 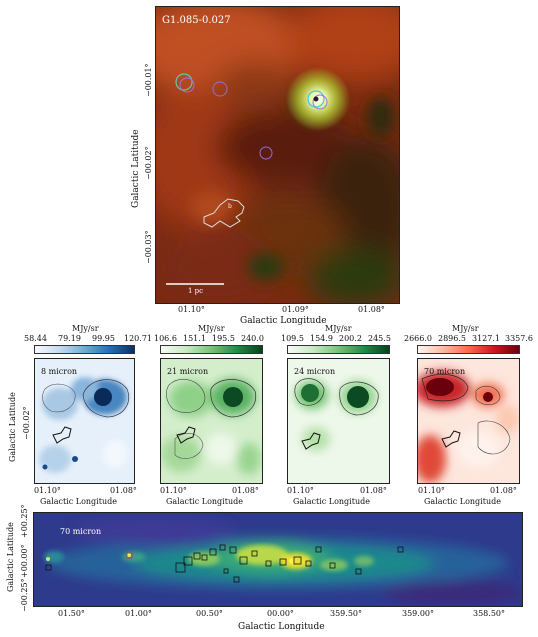 I want to click on p4-x-tick-1: 01.10°, so click(x=431, y=490).